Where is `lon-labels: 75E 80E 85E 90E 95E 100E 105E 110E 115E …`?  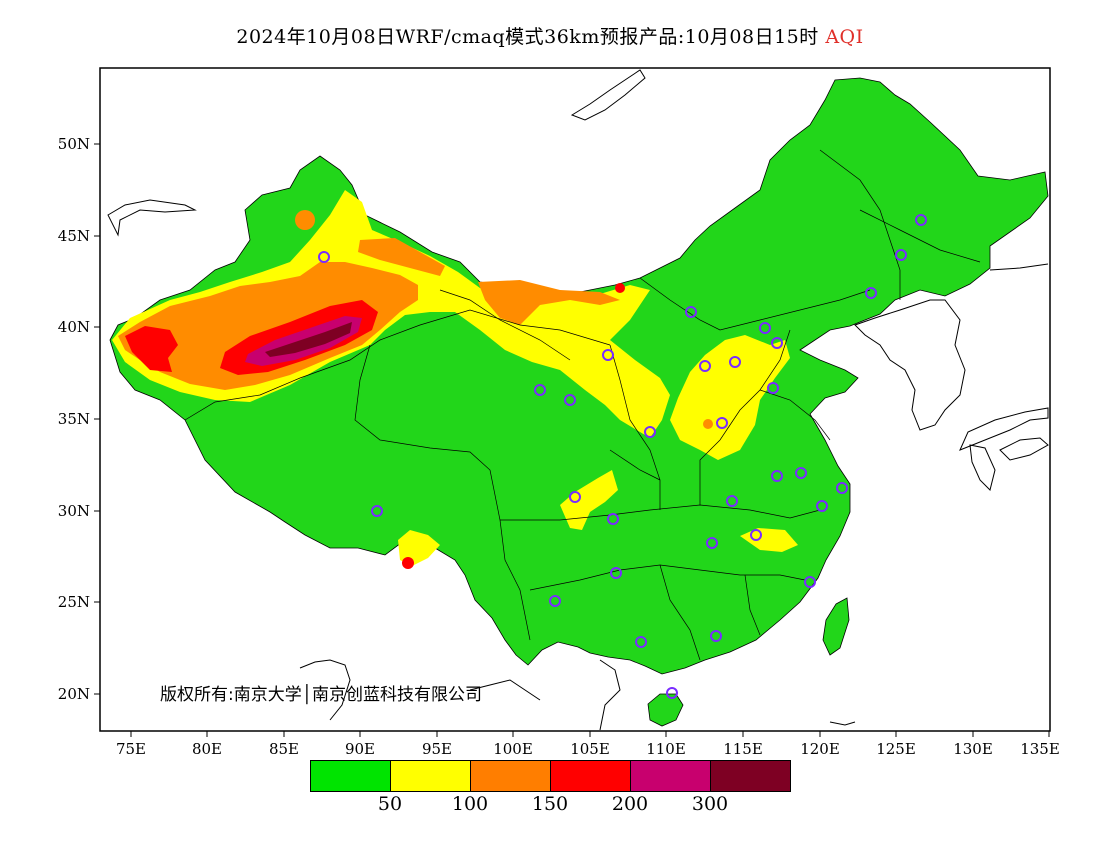 lon-labels: 75E 80E 85E 90E 95E 100E 105E 110E 115E … is located at coordinates (588, 749).